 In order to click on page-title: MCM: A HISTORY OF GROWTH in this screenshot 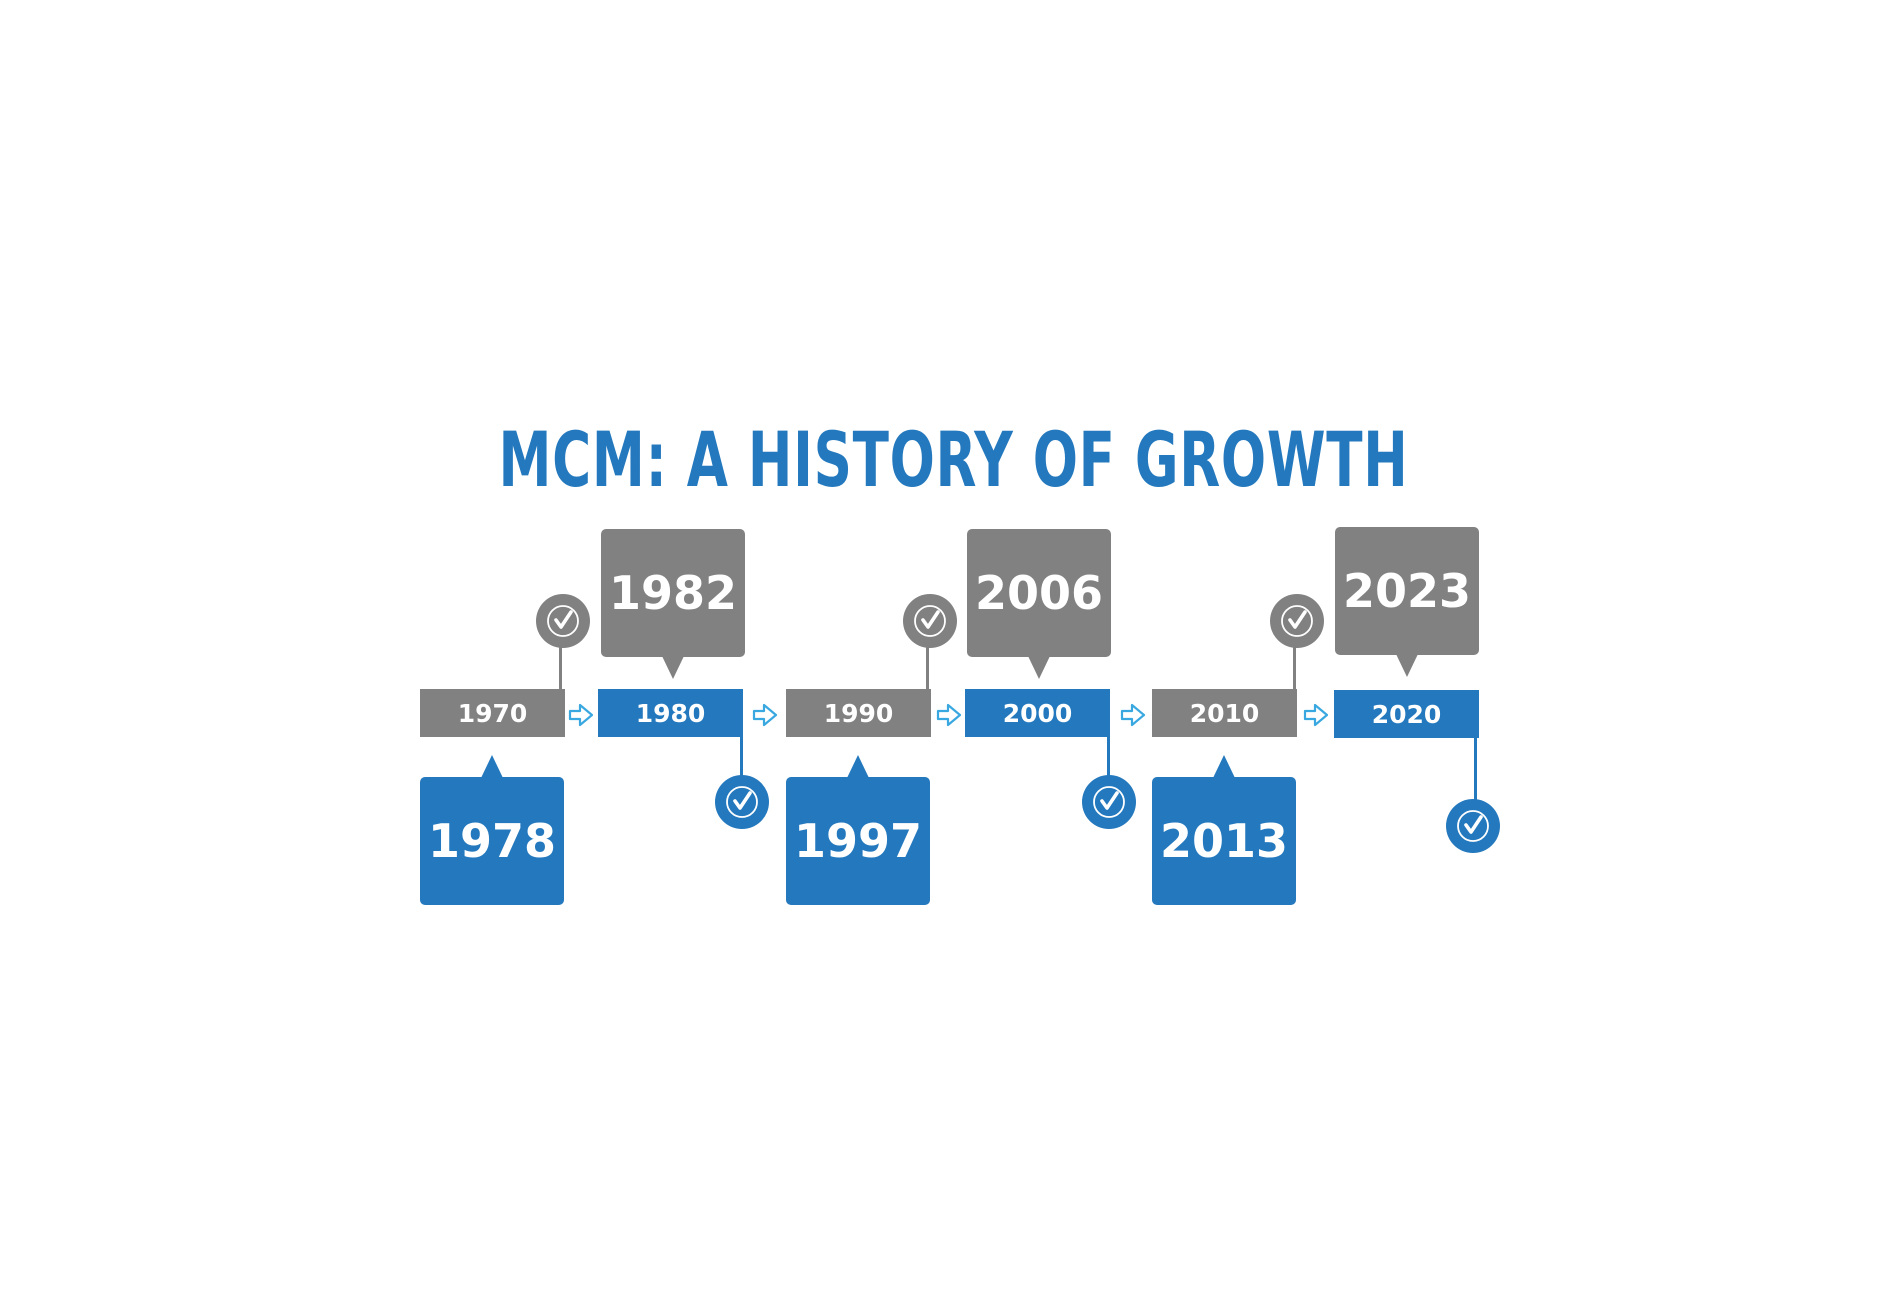, I will do `click(953, 459)`.